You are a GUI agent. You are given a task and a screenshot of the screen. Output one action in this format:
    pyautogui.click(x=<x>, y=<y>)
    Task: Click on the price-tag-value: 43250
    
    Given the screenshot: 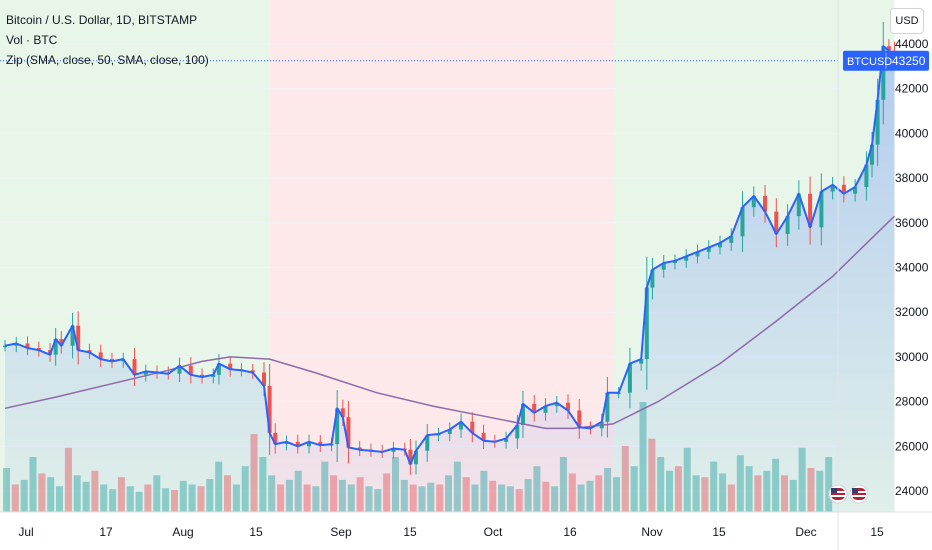 What is the action you would take?
    pyautogui.click(x=909, y=61)
    